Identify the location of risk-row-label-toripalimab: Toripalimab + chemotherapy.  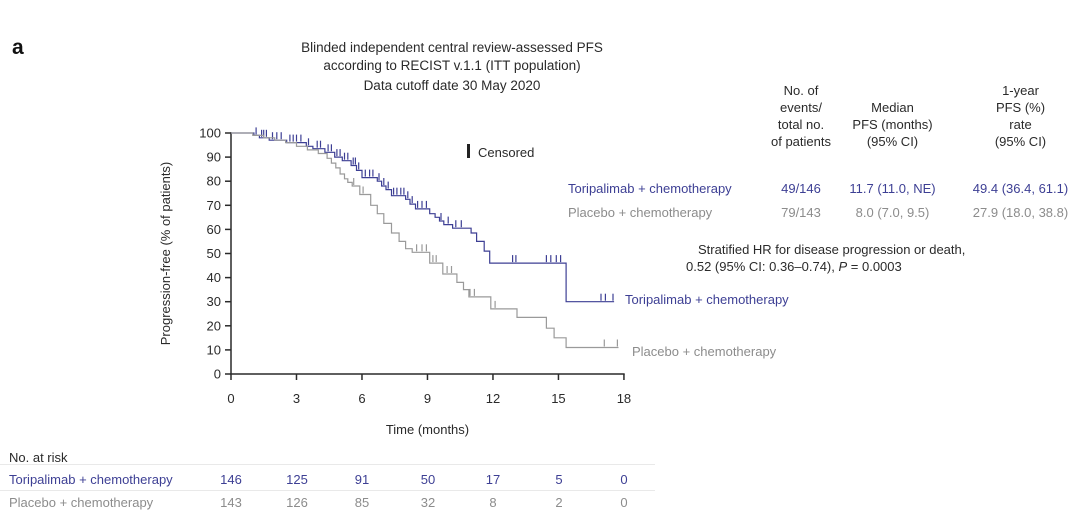
(91, 479).